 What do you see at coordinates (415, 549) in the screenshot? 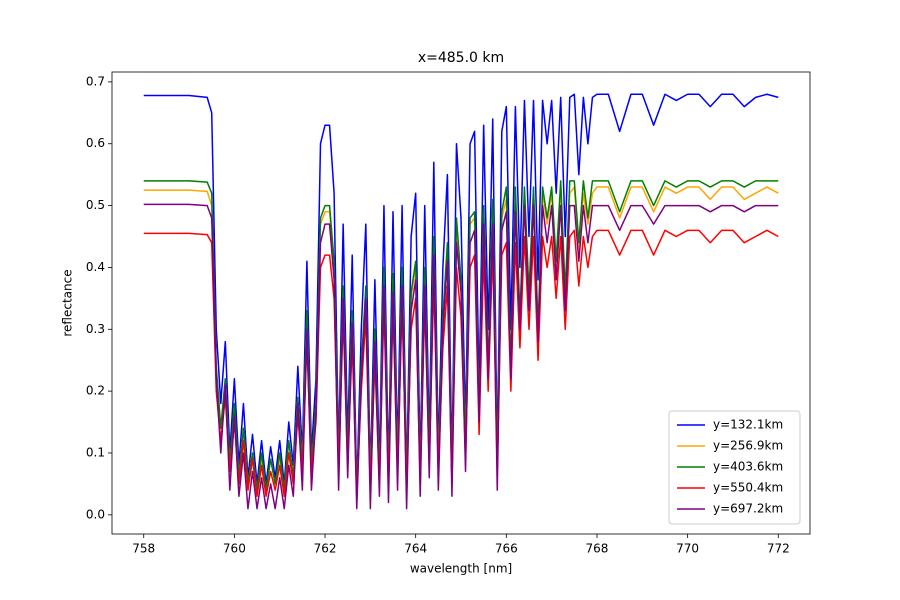
I see `x-tick-label: 764` at bounding box center [415, 549].